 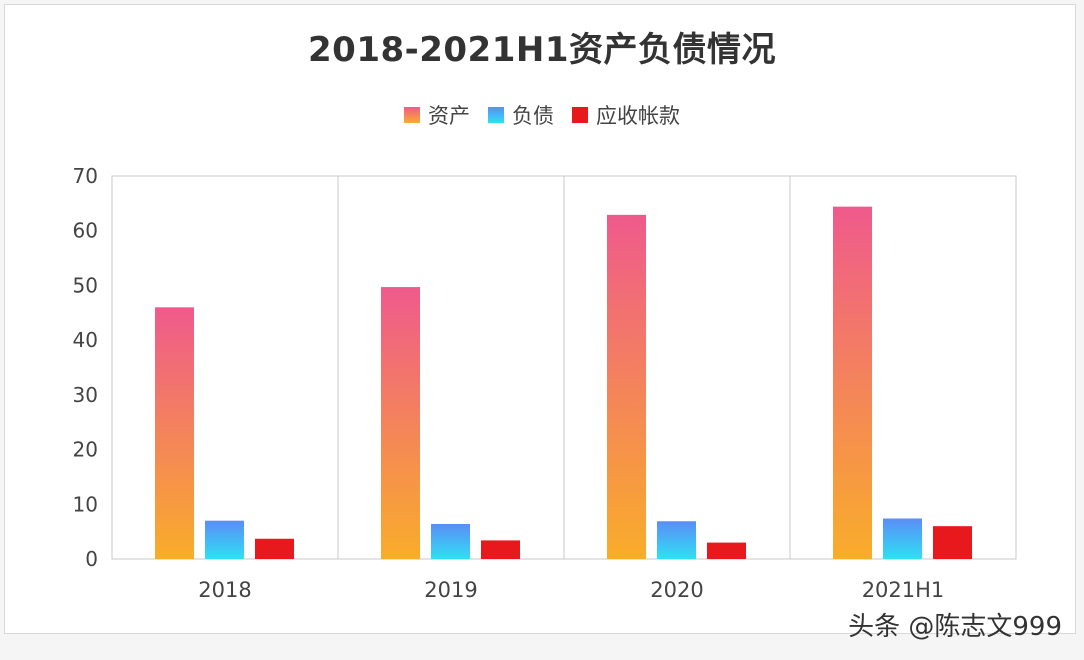 What do you see at coordinates (85, 395) in the screenshot?
I see `y-tick-label: 30` at bounding box center [85, 395].